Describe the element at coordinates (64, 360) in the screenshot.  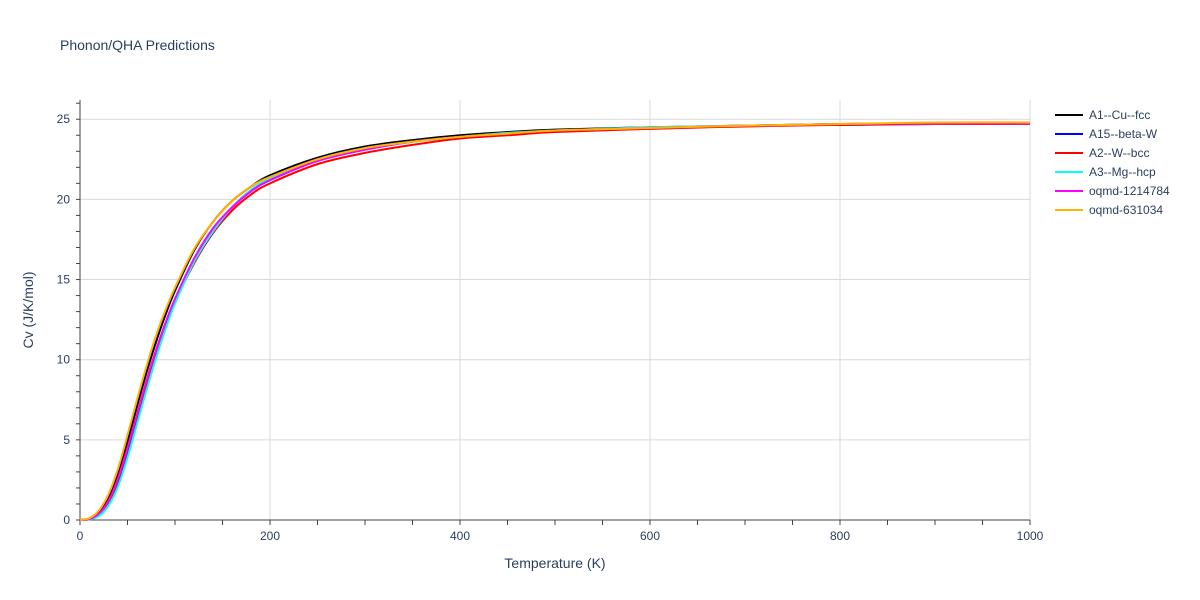
I see `y-tick-label: 10` at that location.